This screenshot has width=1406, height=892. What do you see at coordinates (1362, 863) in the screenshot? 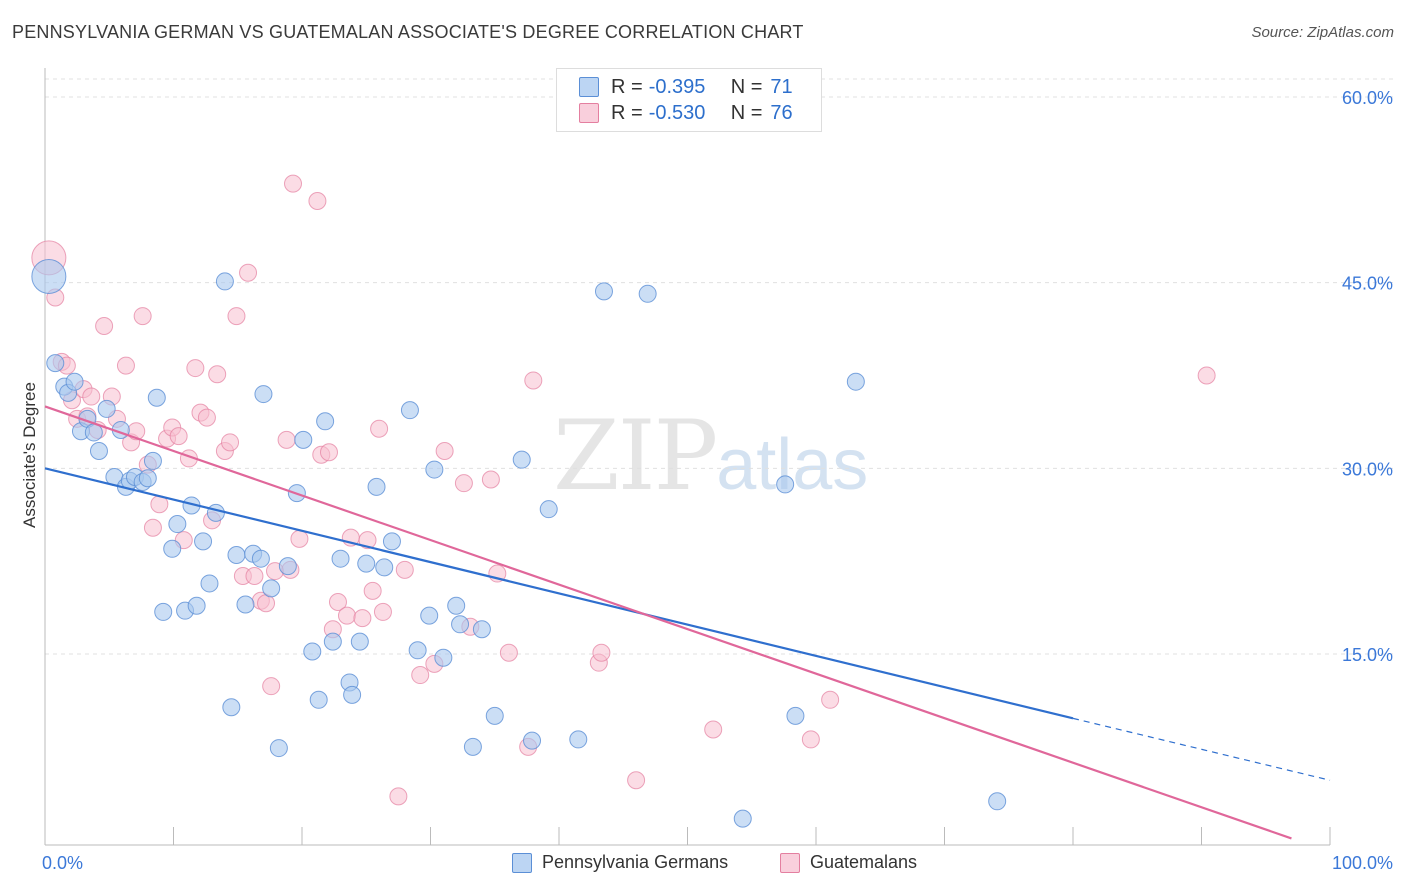
I see `x-tick-label: 100.0%` at bounding box center [1362, 863].